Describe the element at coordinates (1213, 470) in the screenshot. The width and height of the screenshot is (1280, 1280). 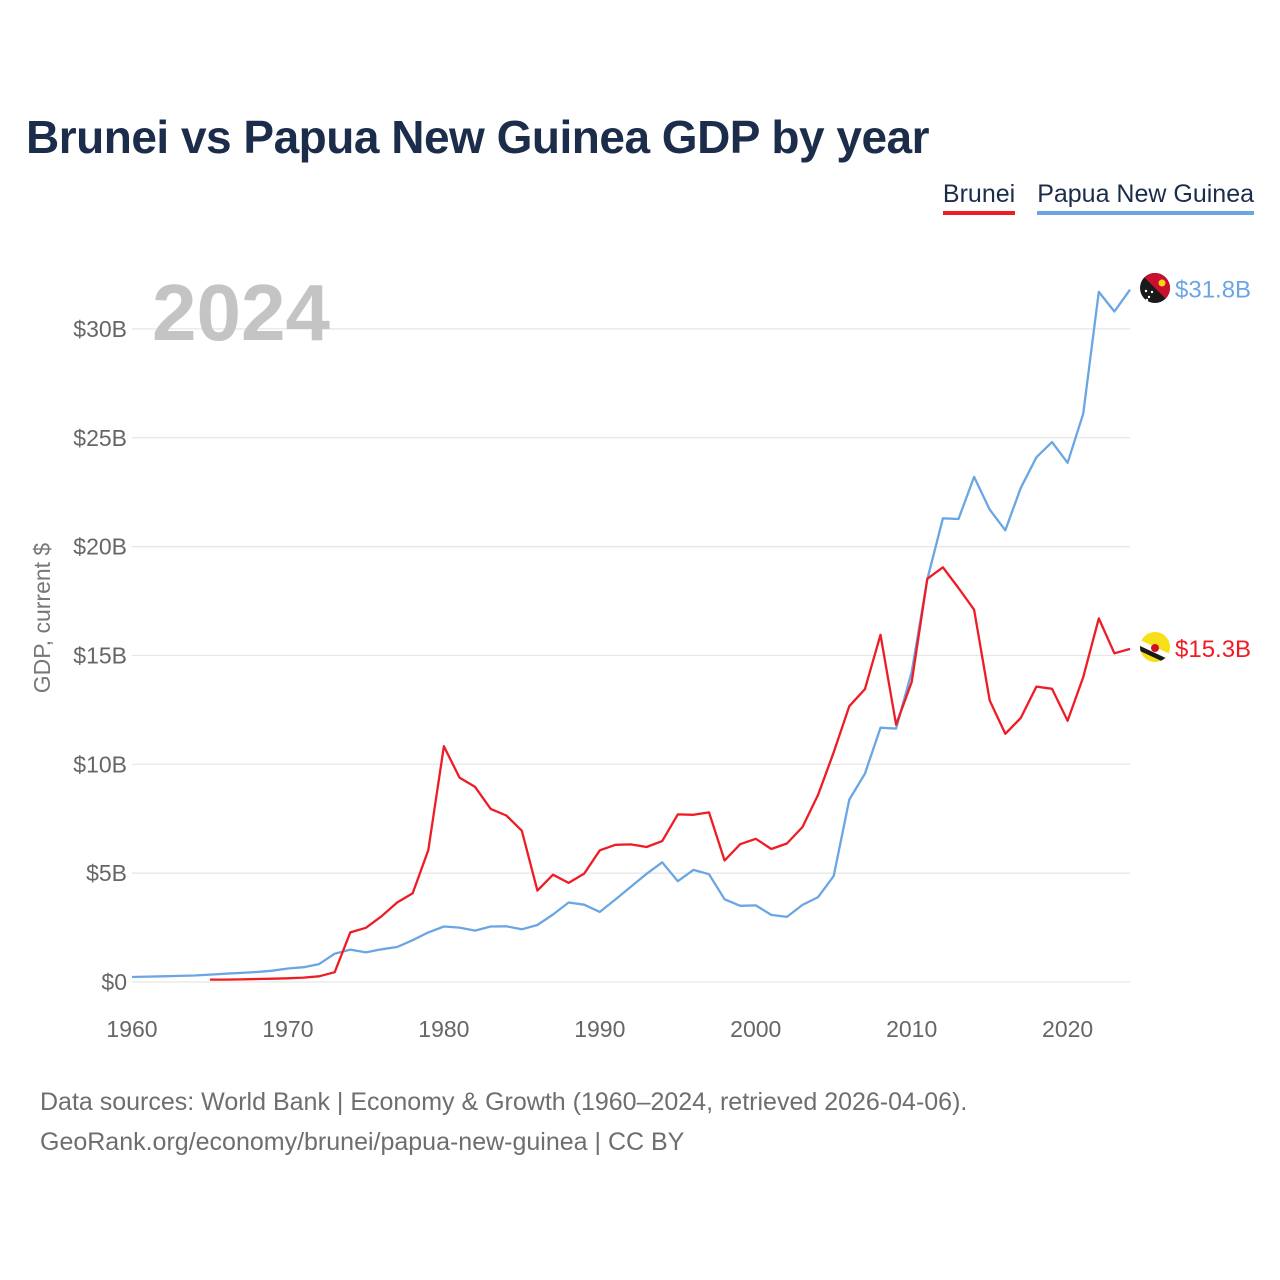
I see `series-end-labels: $31.8B $15.3B` at that location.